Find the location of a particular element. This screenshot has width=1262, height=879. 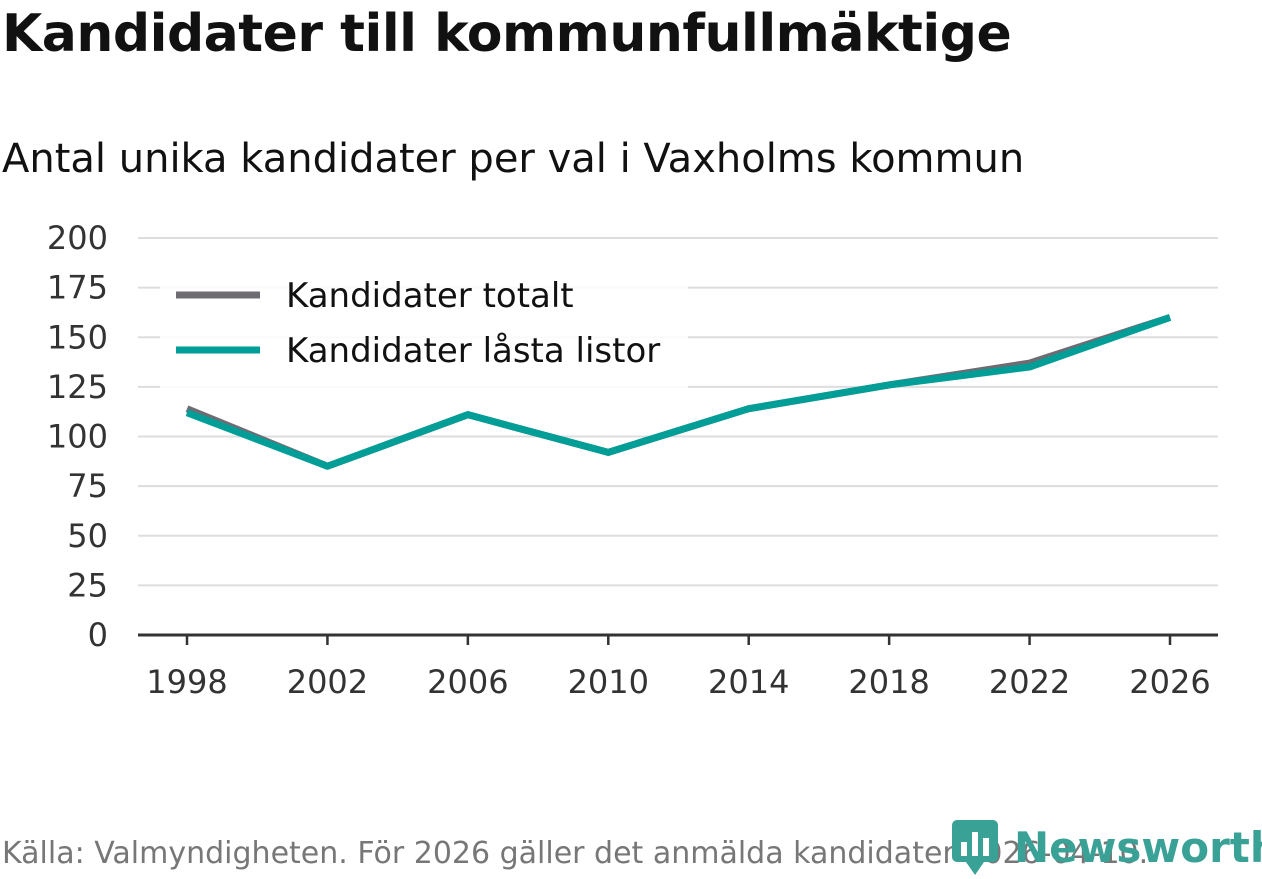

x-tick-label-2018: 2018 is located at coordinates (888, 682).